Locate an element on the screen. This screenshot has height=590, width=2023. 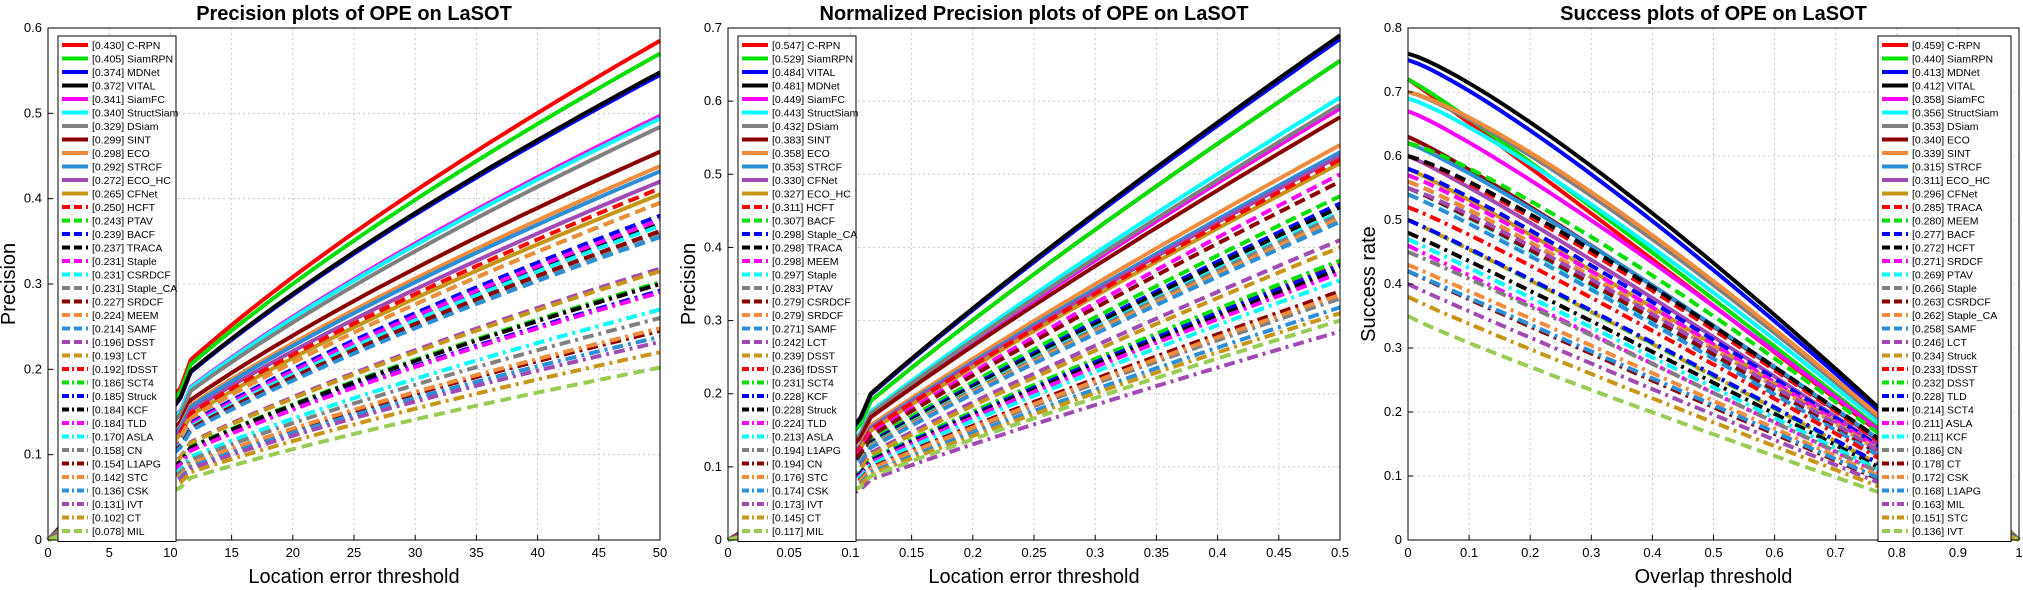
legend-entry: [0.449] SiamFC is located at coordinates (808, 100).